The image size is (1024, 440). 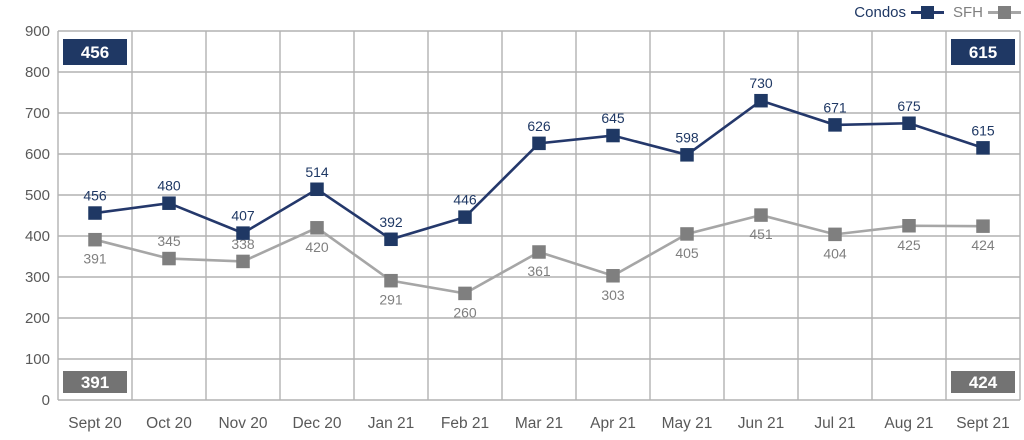 I want to click on y-axis-tick-label: 100, so click(x=37, y=359).